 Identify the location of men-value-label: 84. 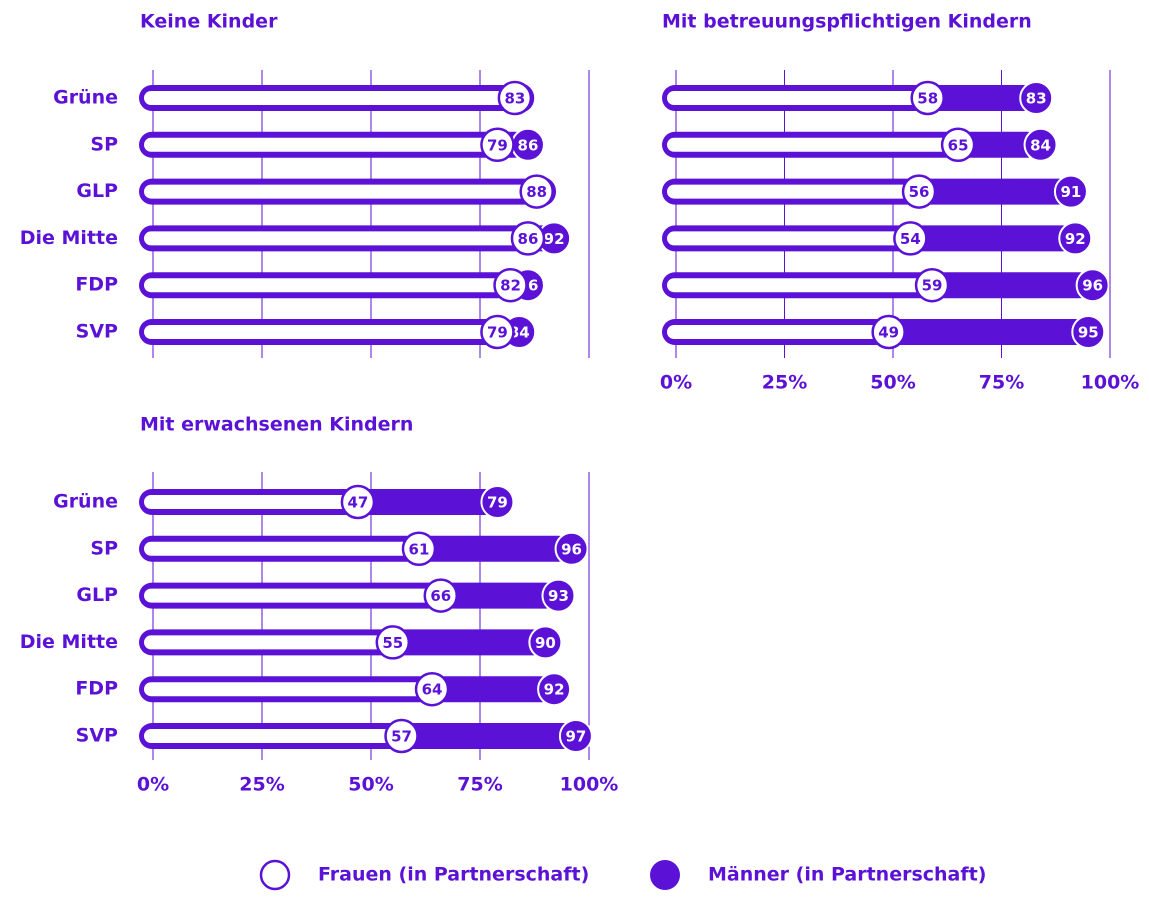
(1040, 145).